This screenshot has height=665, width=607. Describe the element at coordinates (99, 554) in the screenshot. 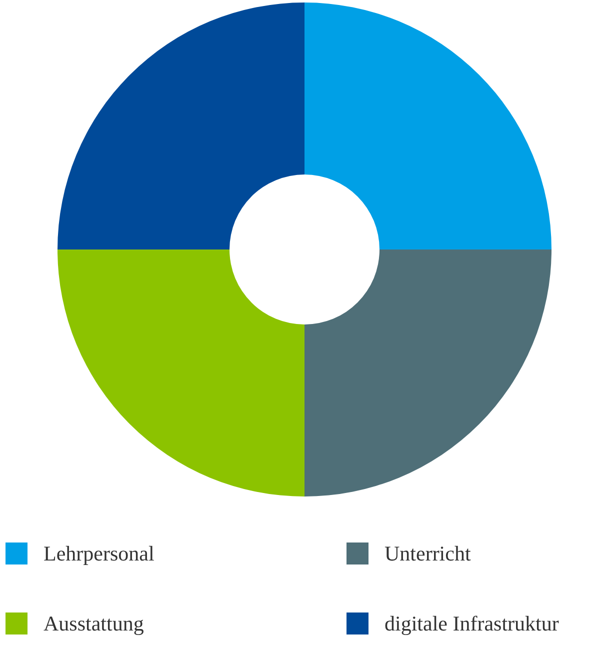

I see `legend-label: Lehrpersonal` at that location.